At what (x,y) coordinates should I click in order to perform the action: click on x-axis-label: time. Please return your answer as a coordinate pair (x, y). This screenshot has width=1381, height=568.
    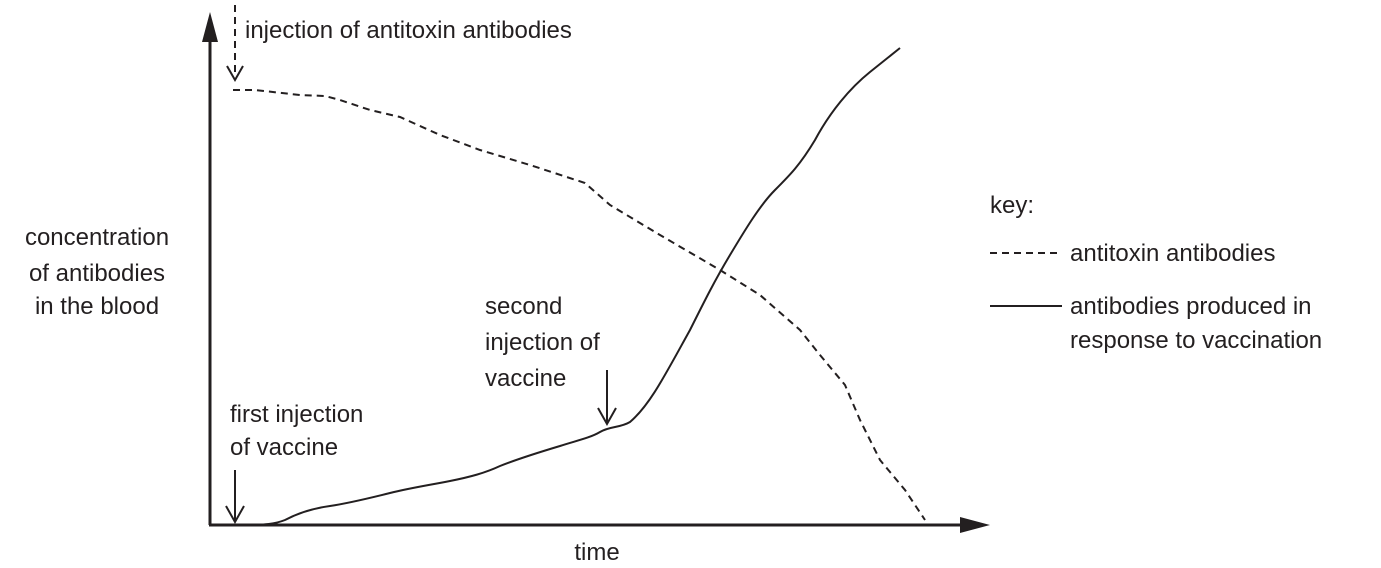
    Looking at the image, I should click on (596, 552).